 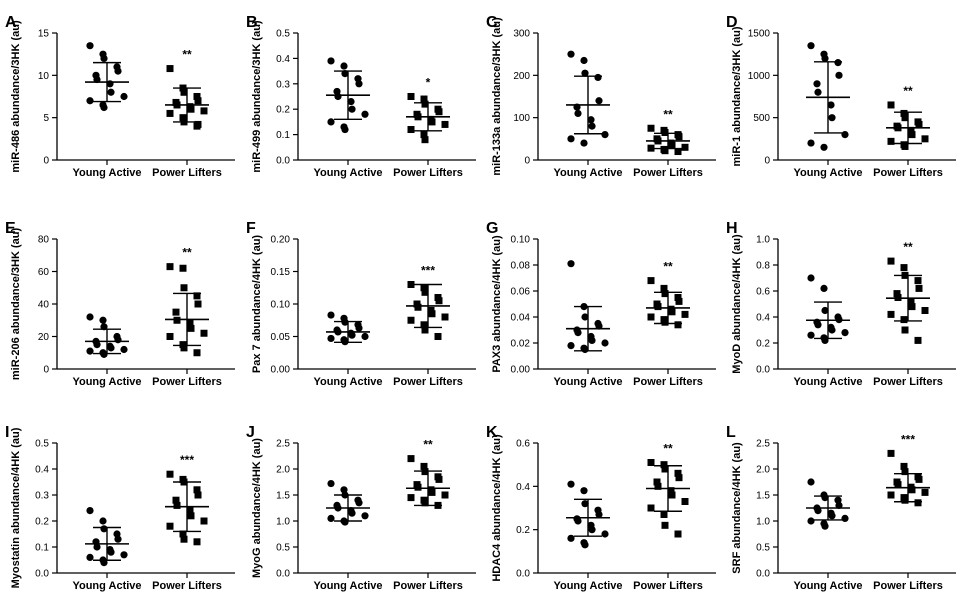 I want to click on panel-letter: F, so click(x=251, y=228).